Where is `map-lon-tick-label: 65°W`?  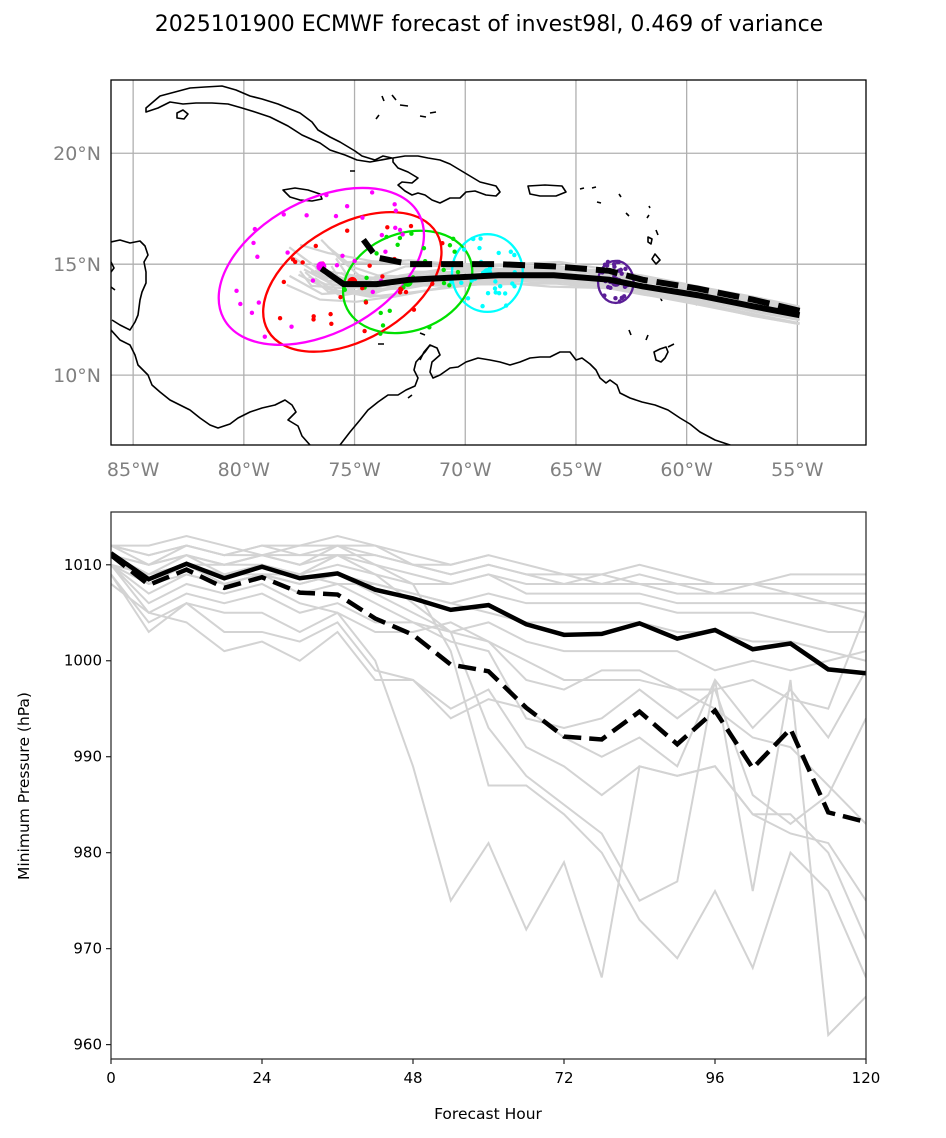 map-lon-tick-label: 65°W is located at coordinates (576, 470).